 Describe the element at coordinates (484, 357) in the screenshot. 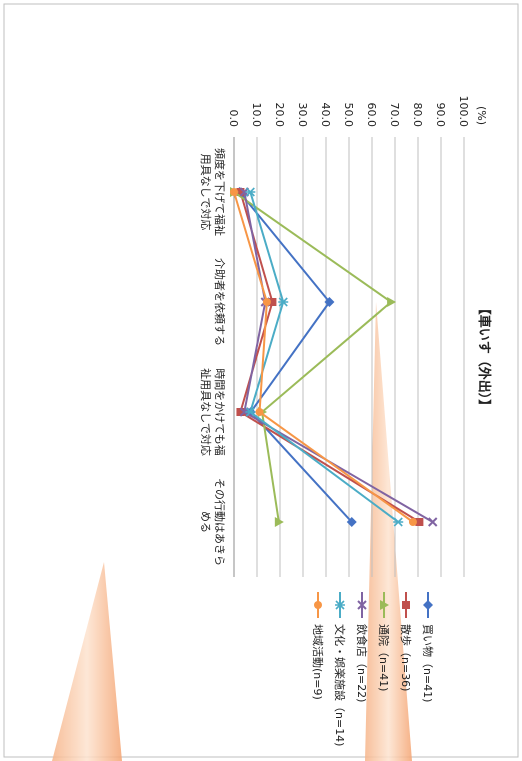

I see `chart-title: 【車いす（外出）】` at that location.